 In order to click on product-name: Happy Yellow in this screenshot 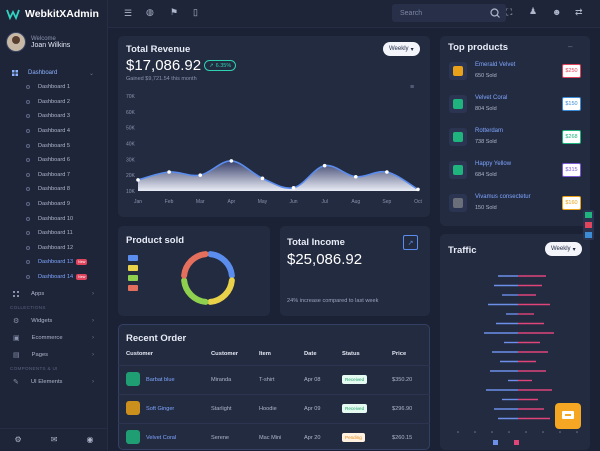, I will do `click(493, 164)`.